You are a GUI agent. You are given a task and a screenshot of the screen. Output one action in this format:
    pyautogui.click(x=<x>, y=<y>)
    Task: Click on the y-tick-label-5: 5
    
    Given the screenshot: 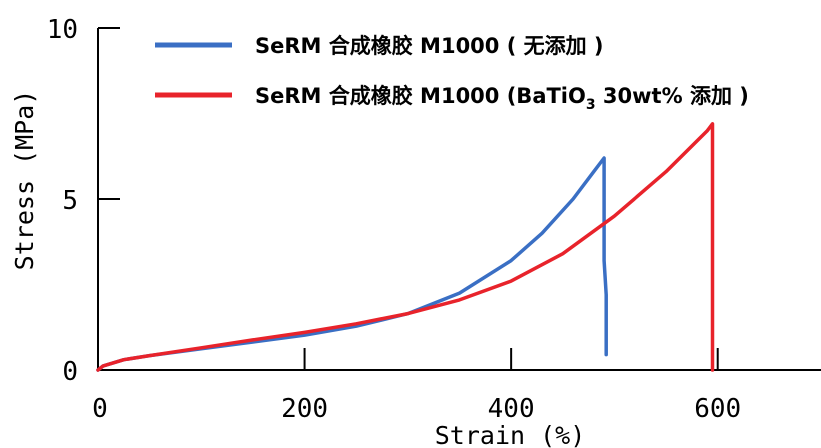 What is the action you would take?
    pyautogui.click(x=70, y=201)
    